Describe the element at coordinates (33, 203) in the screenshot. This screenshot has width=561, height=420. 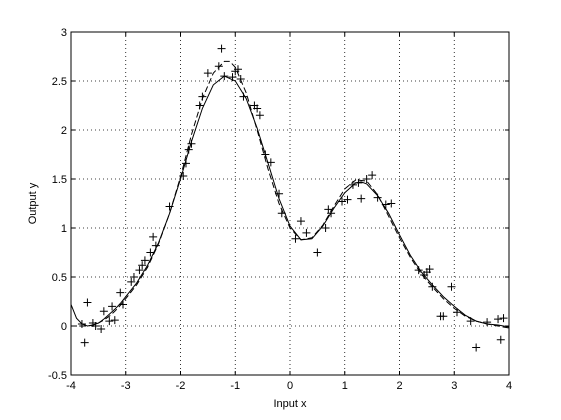
I see `y-axis-label: Output y` at that location.